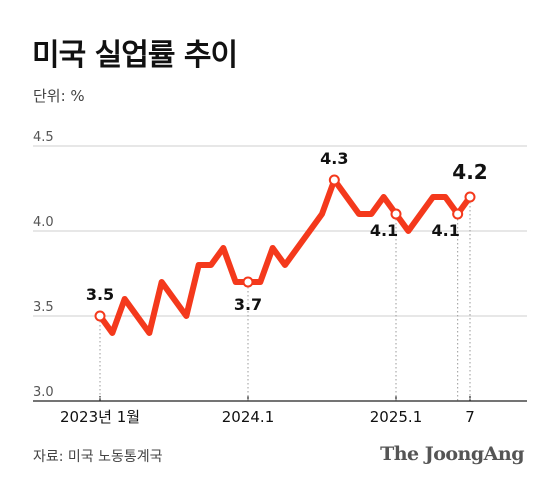  Describe the element at coordinates (135, 55) in the screenshot. I see `chart-title: 미국 실업률 추이` at that location.